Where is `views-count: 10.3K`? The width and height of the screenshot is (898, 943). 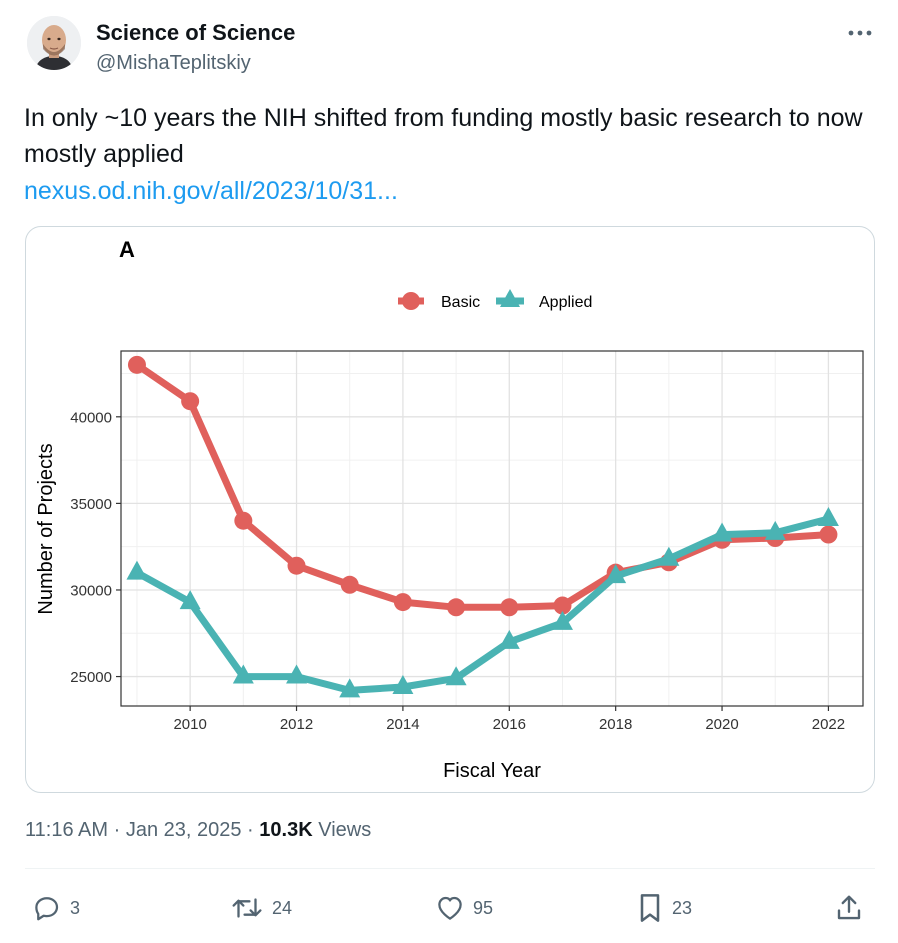 views-count: 10.3K is located at coordinates (286, 830).